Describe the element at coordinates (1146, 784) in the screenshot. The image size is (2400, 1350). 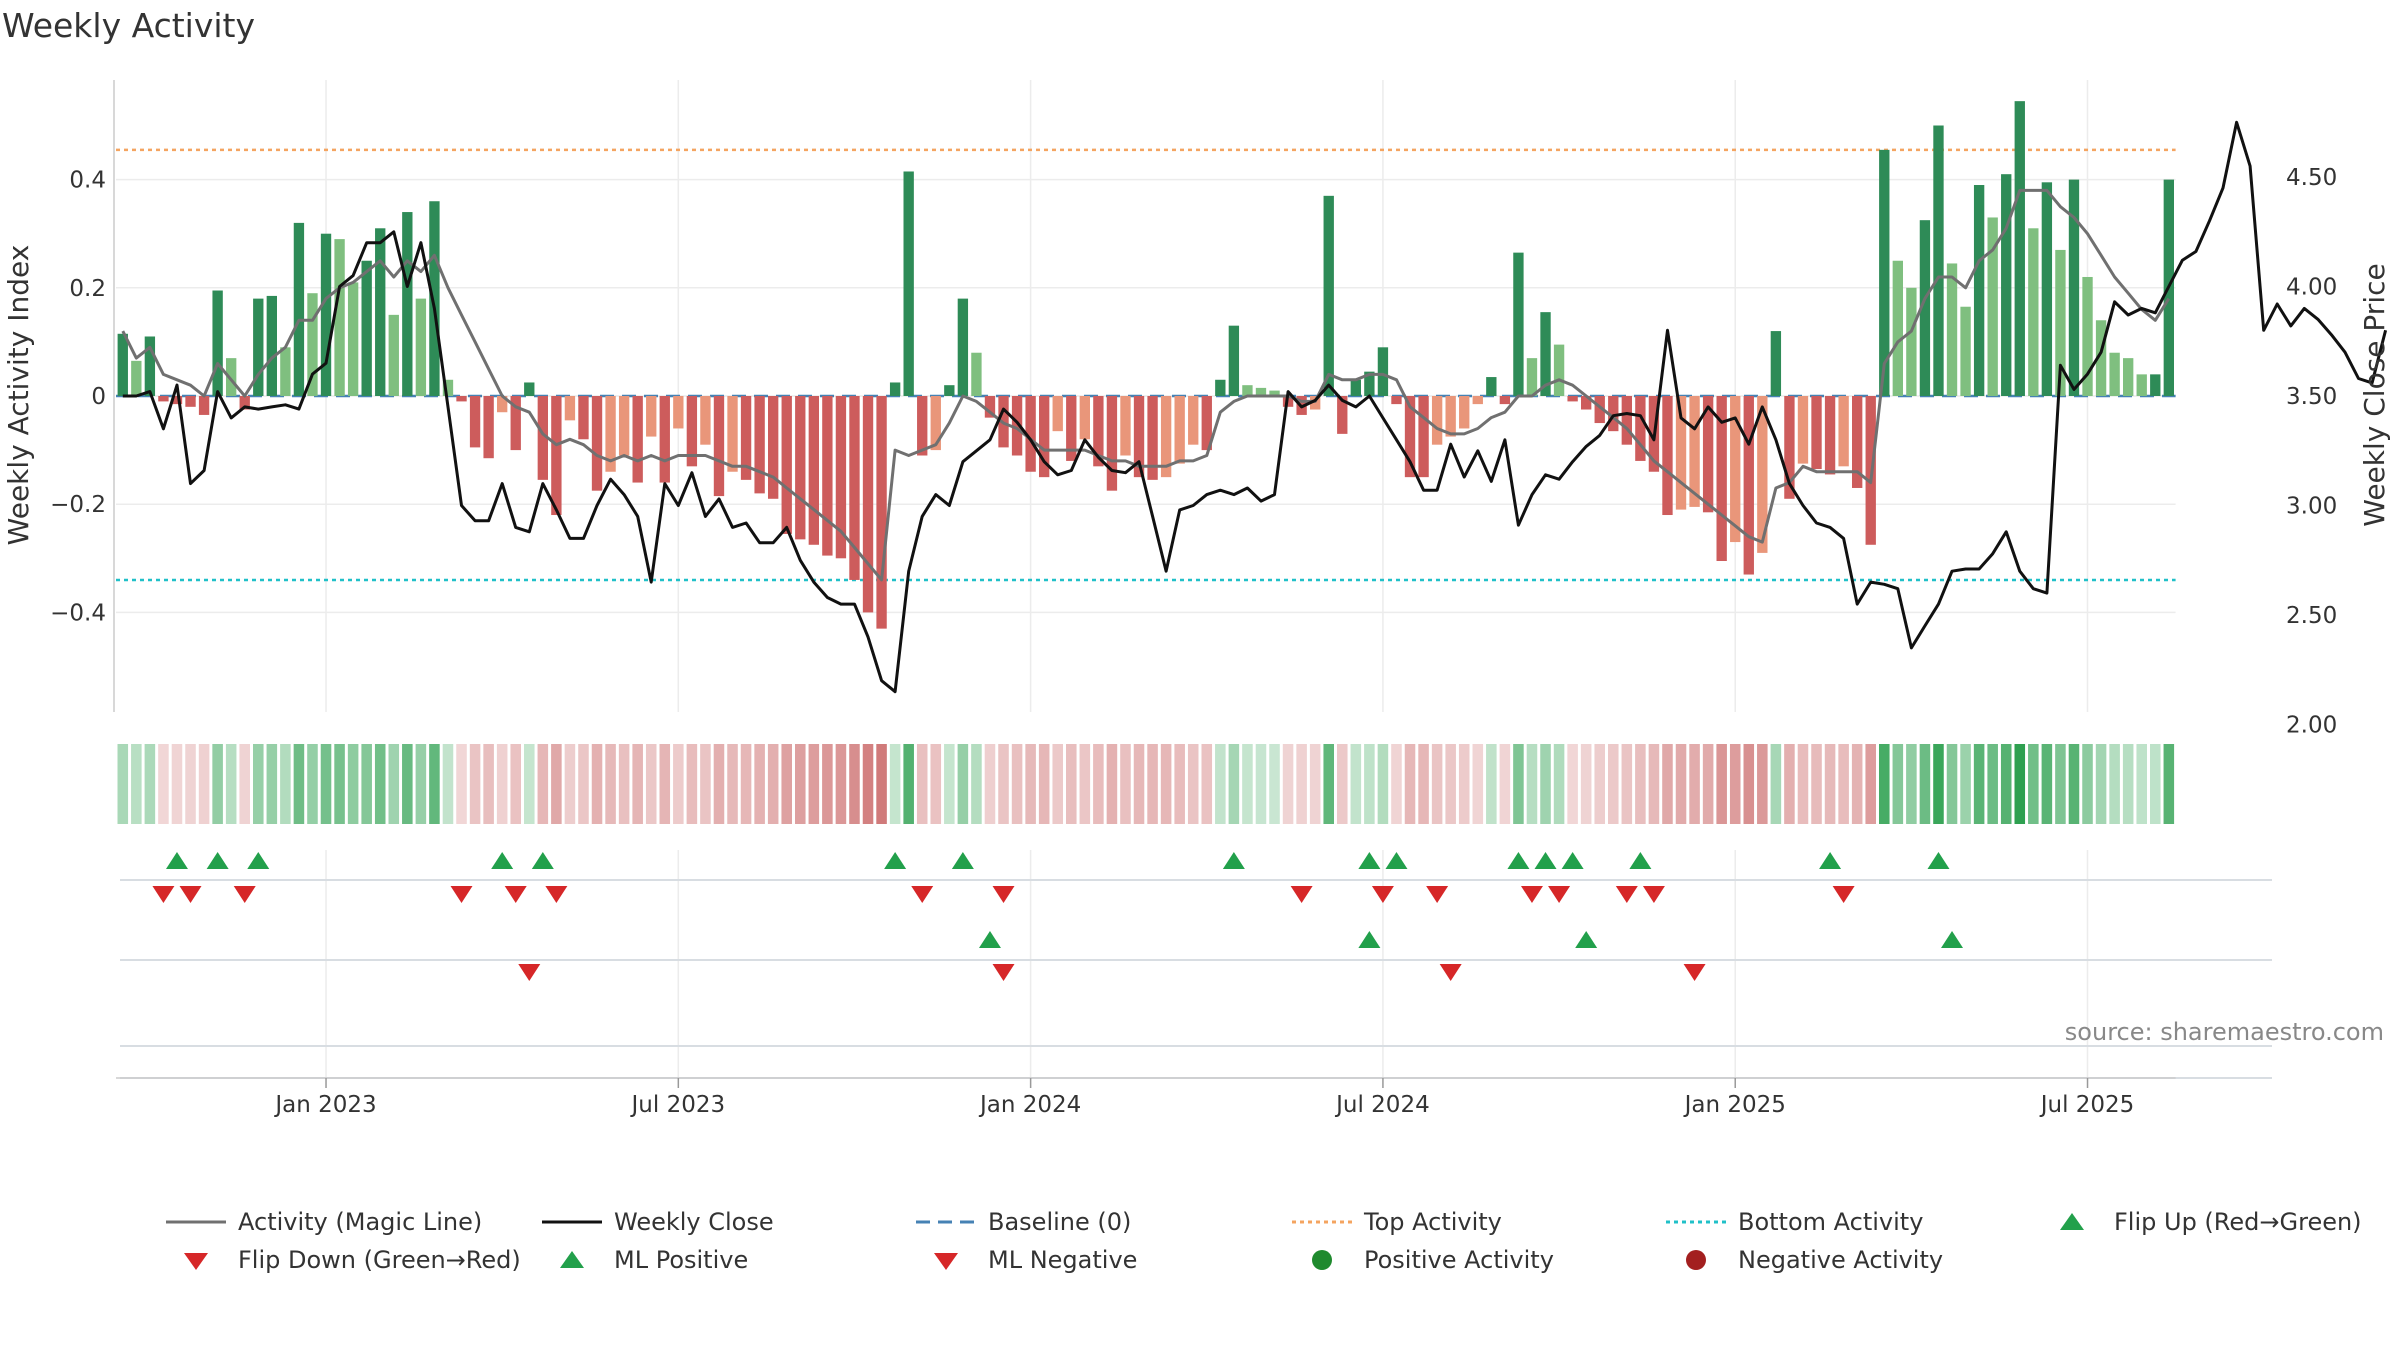
I see `activity-heat-strip` at that location.